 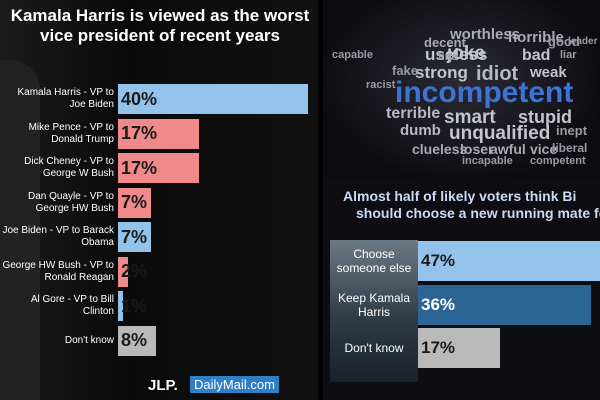 What do you see at coordinates (438, 260) in the screenshot?
I see `value-label: 47%` at bounding box center [438, 260].